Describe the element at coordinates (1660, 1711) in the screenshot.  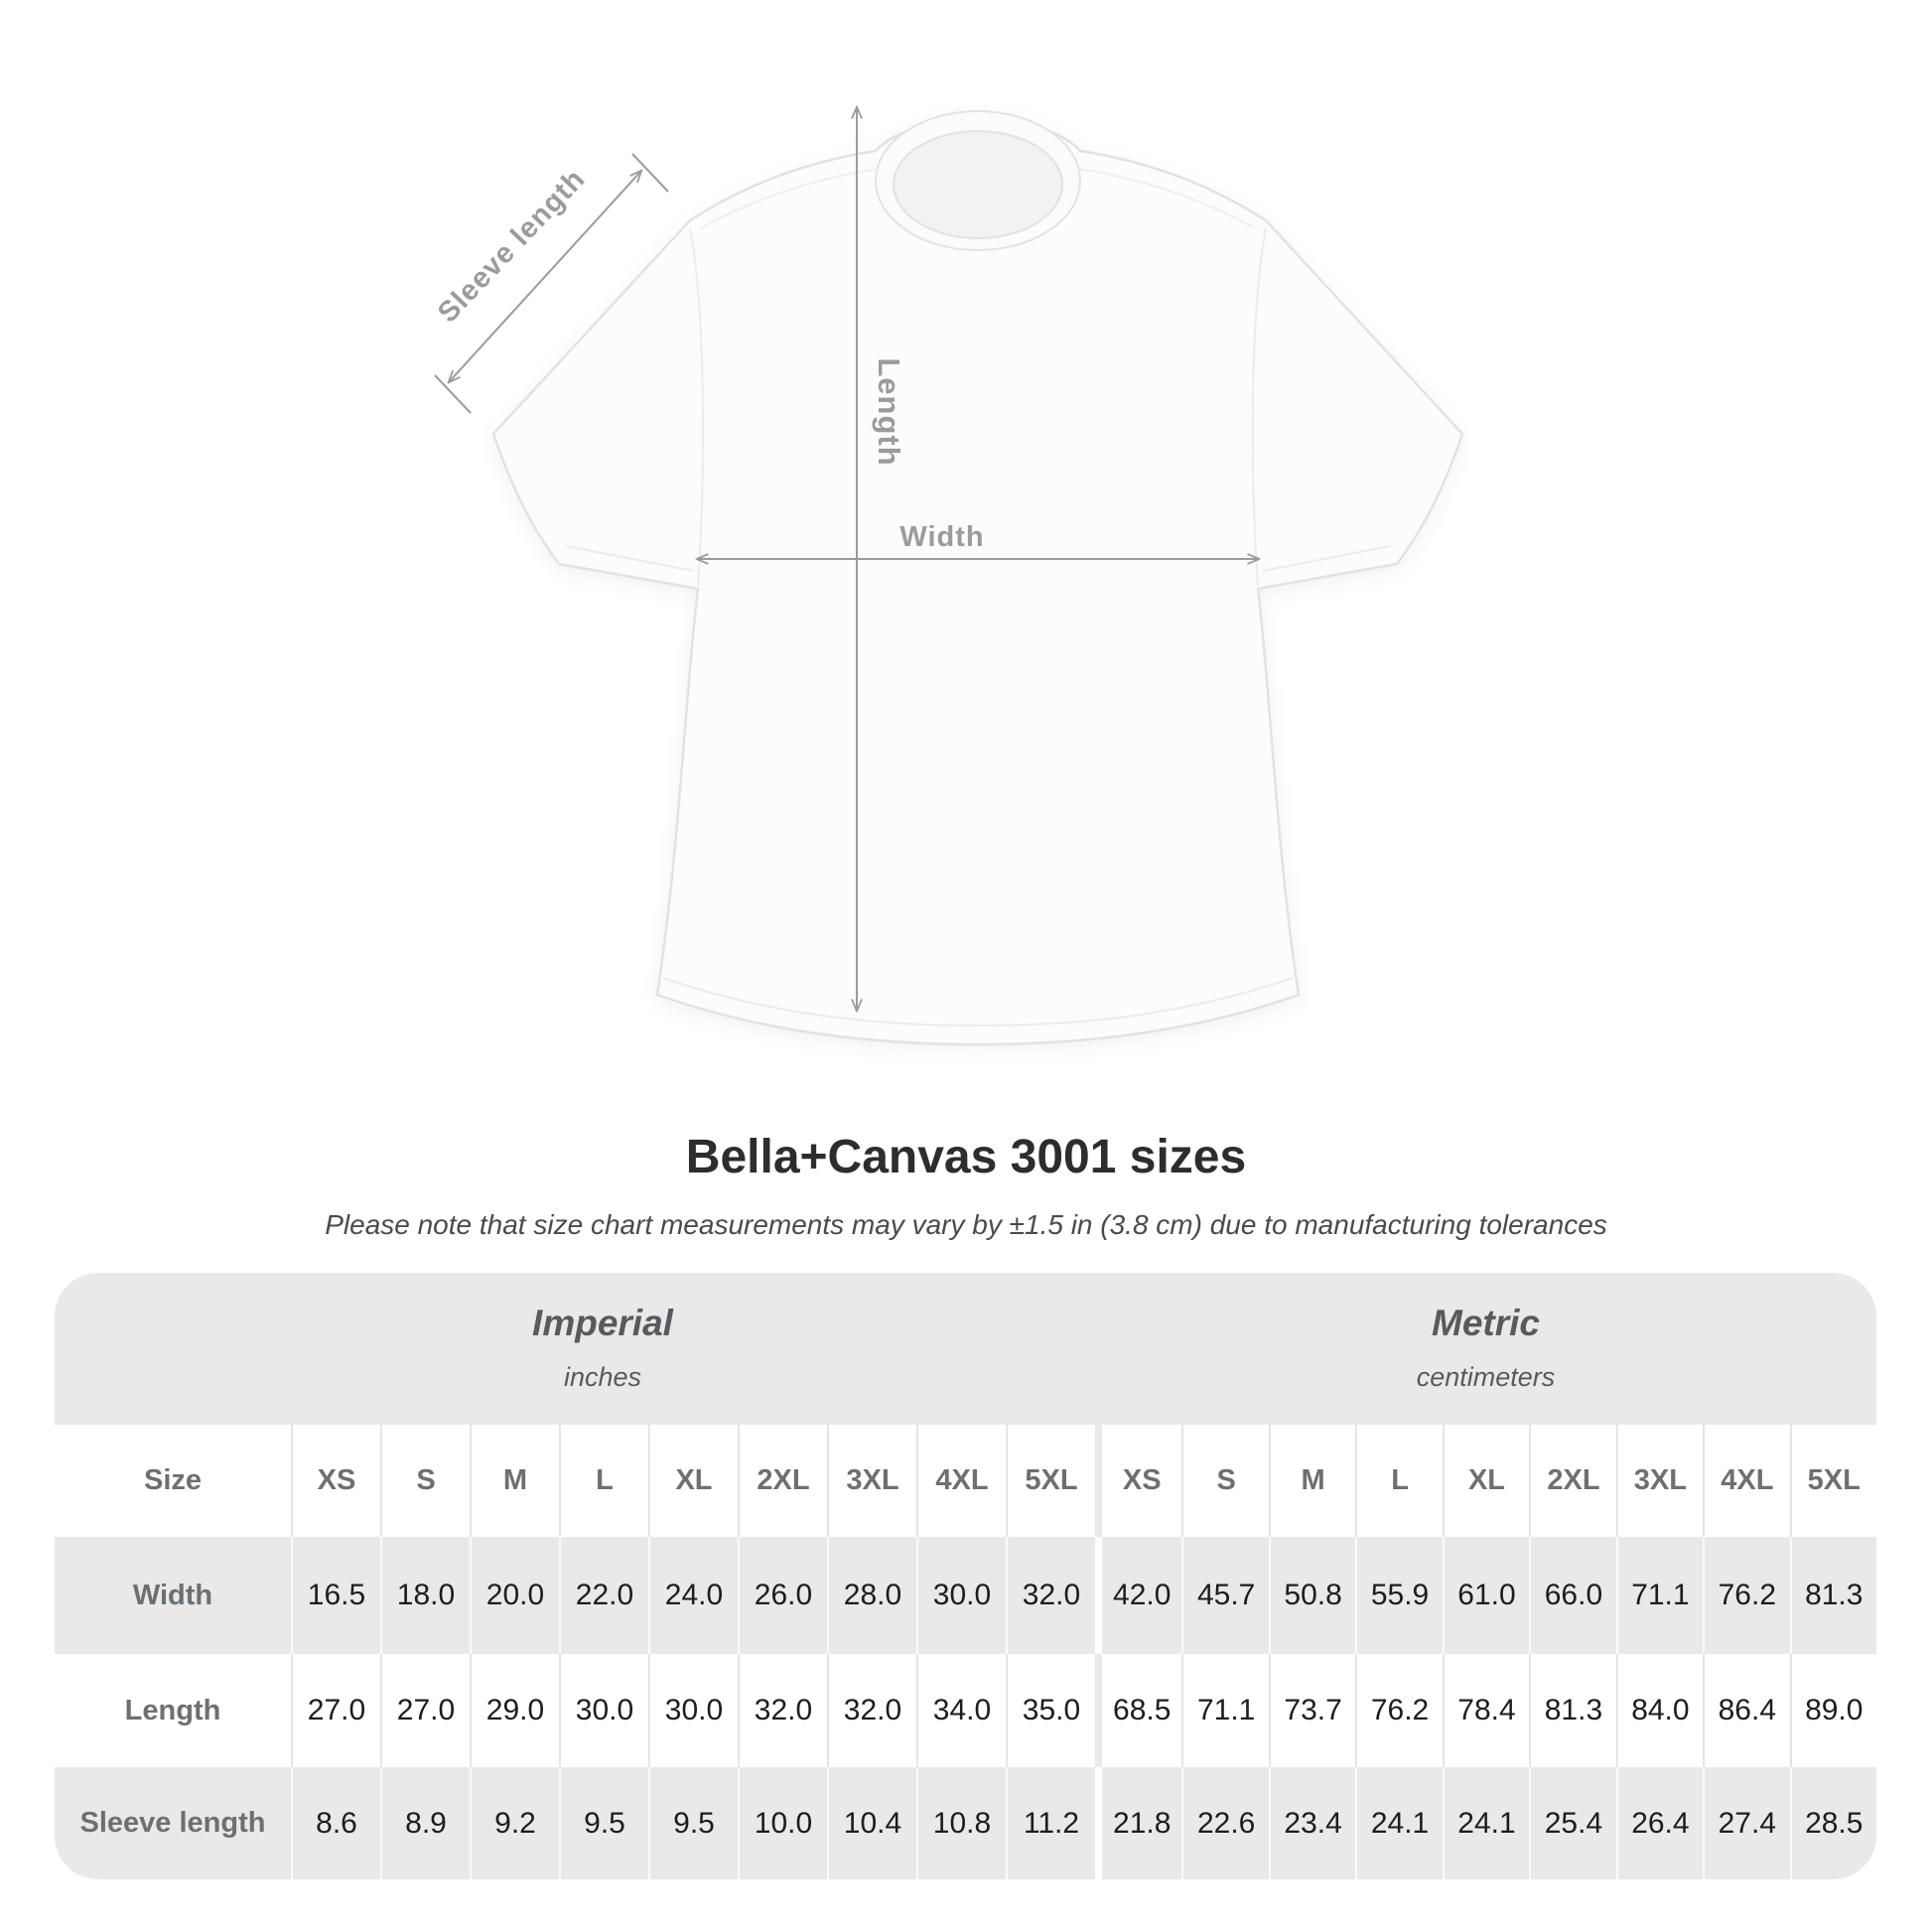
I see `value-cell: 84.0` at that location.